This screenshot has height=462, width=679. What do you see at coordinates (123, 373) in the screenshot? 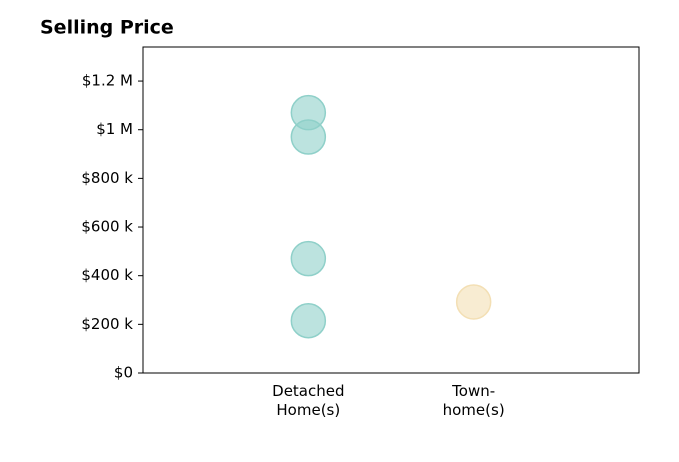
I see `y-tick-label: $0` at bounding box center [123, 373].